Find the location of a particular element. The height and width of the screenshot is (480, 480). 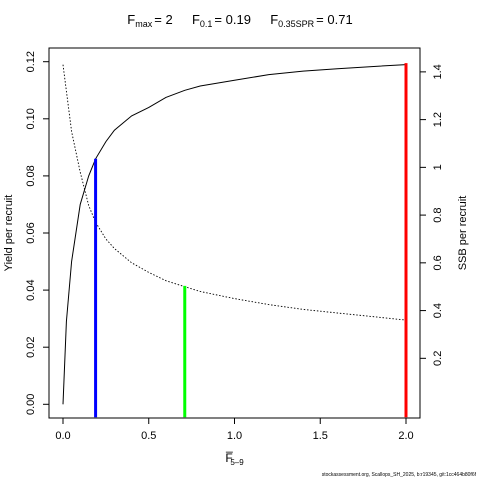

title-fspr-subscript: 0.35SPR is located at coordinates (296, 24).